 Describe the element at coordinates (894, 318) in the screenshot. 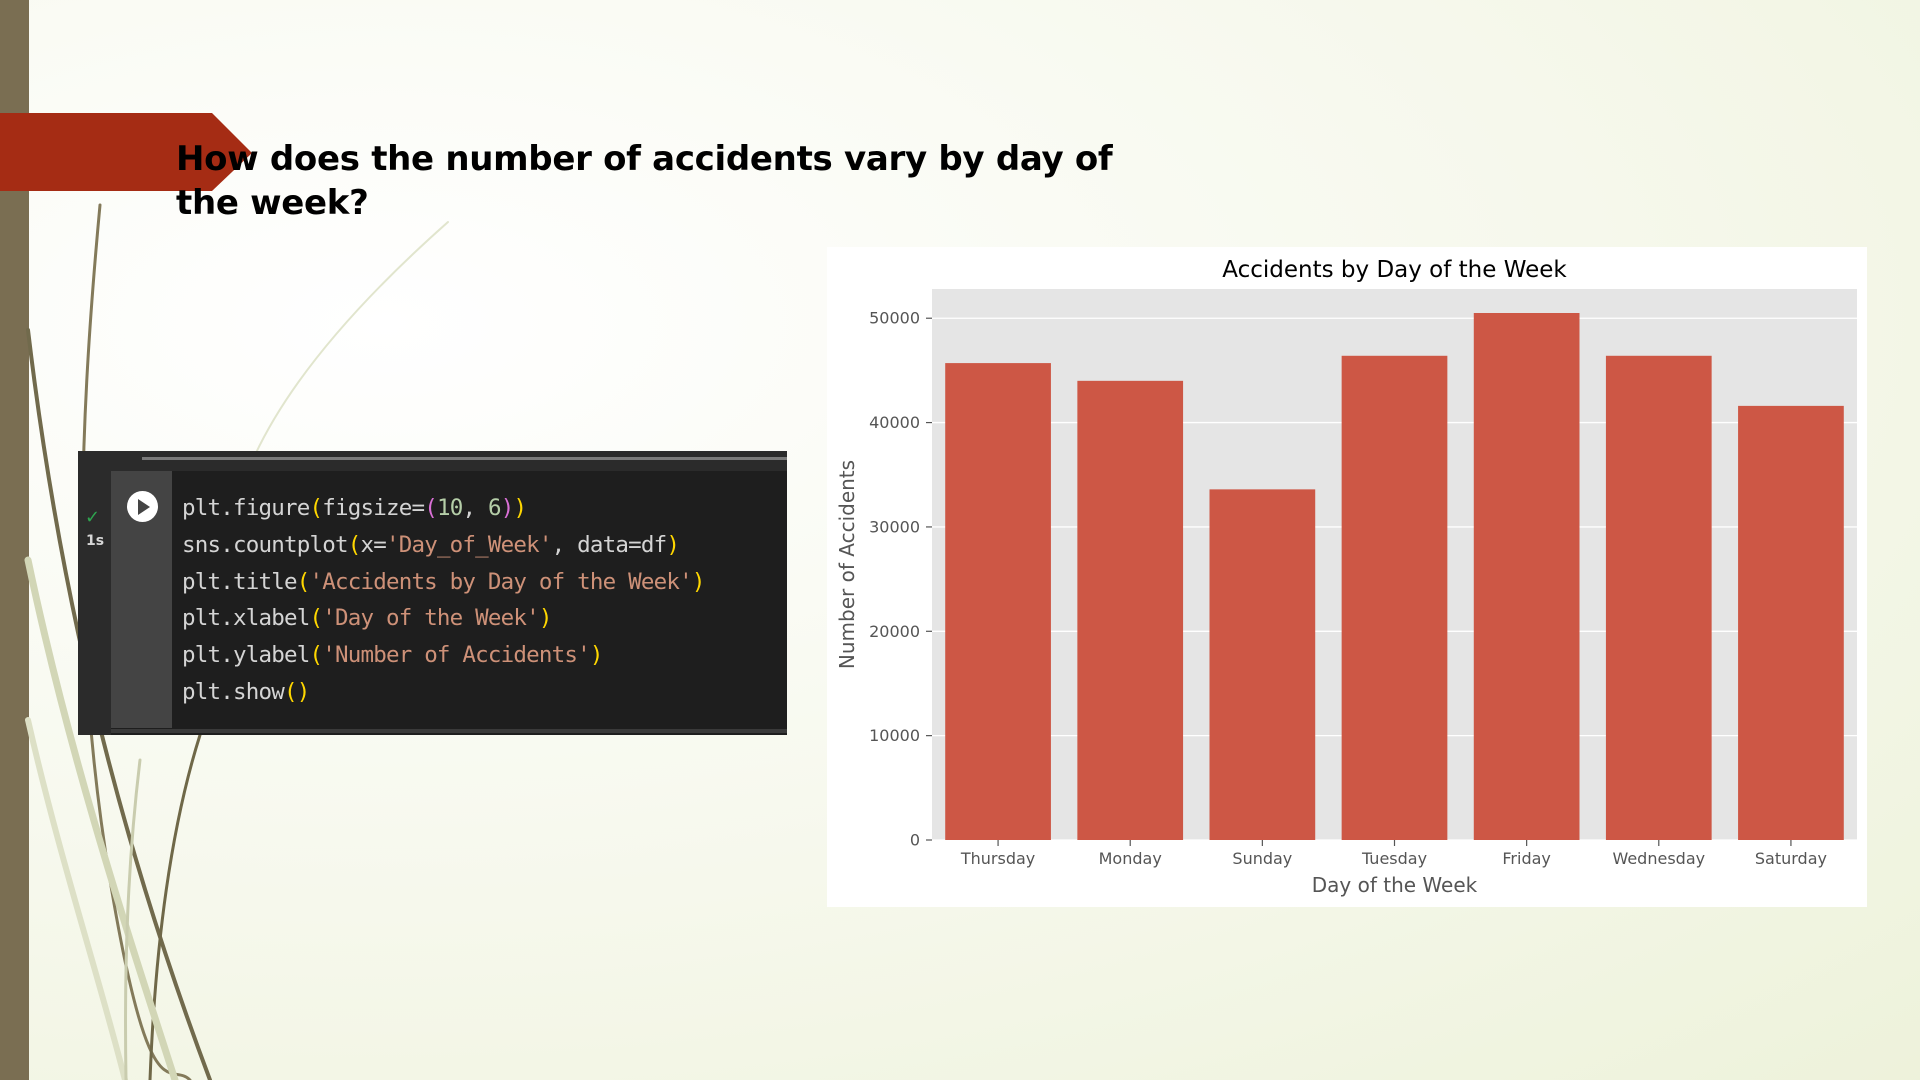

I see `y-tick-label: 50000` at that location.